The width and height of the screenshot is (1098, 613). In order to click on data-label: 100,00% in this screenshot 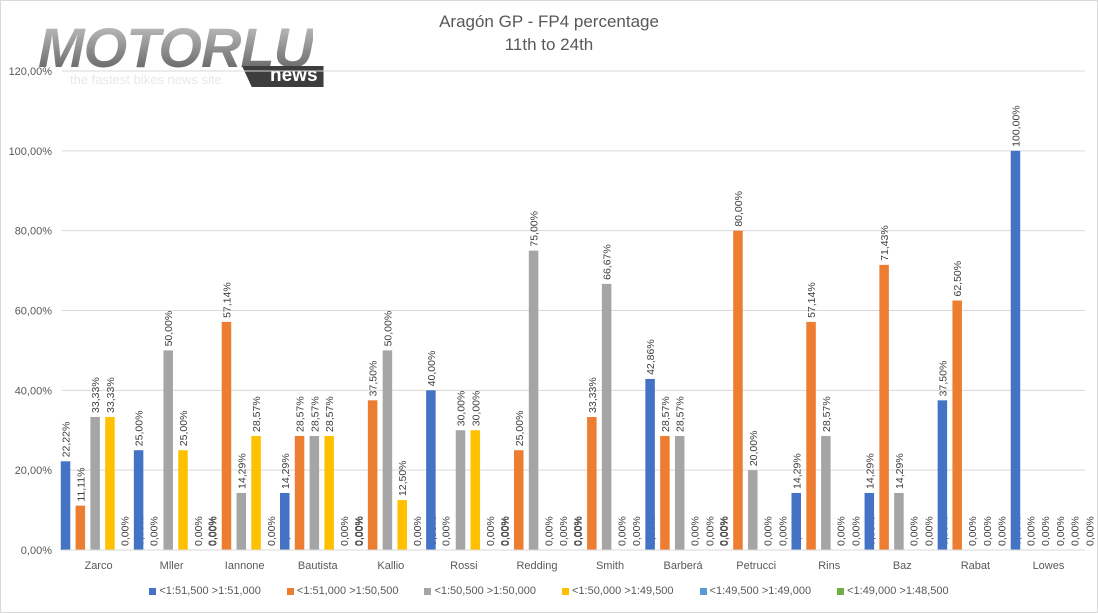, I will do `click(1016, 125)`.